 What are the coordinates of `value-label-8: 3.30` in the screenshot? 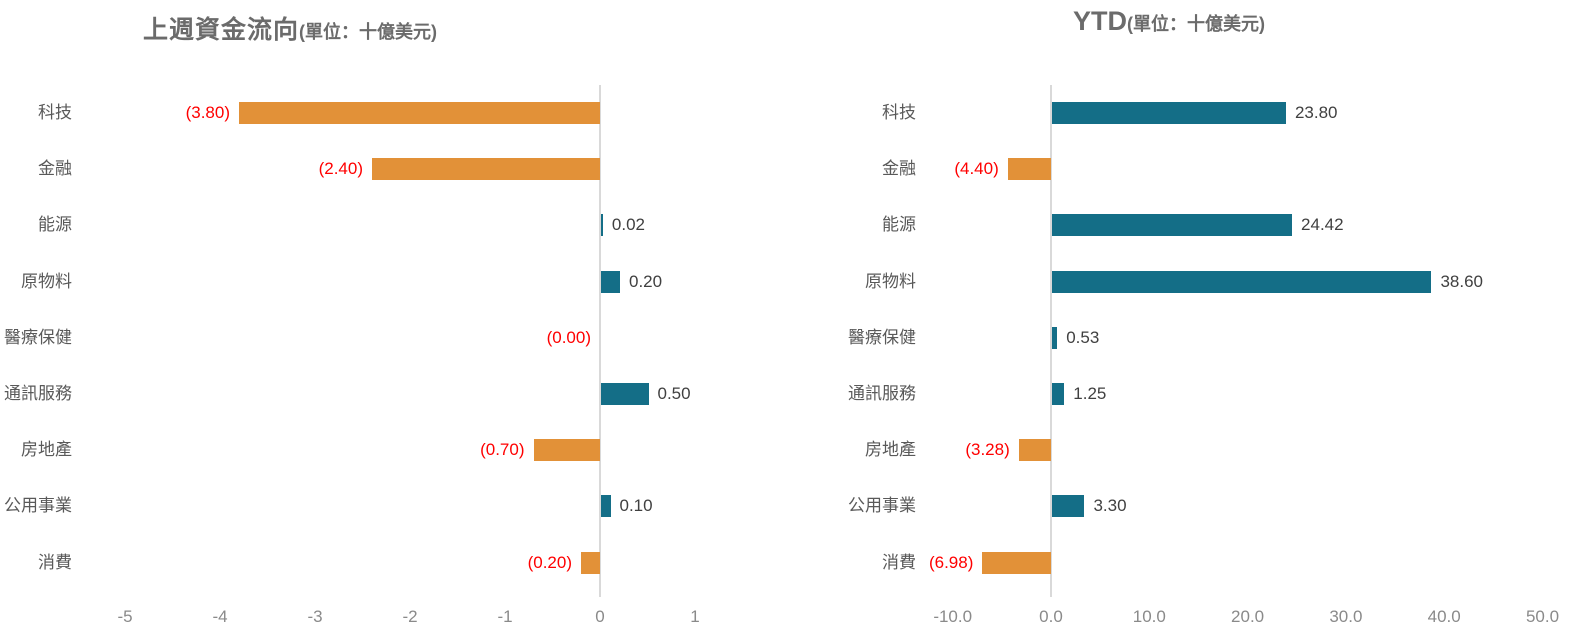 It's located at (1110, 506).